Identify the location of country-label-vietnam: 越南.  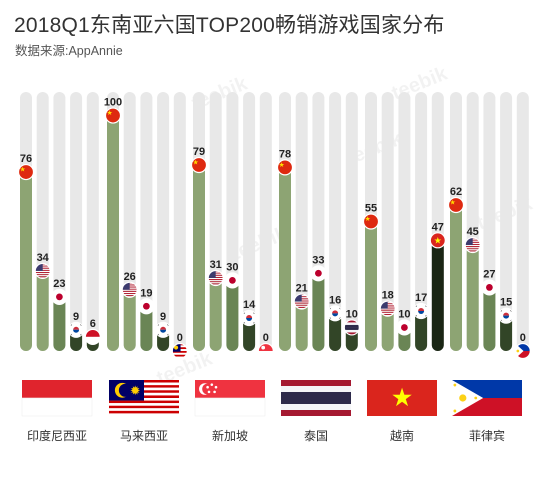
(401, 436).